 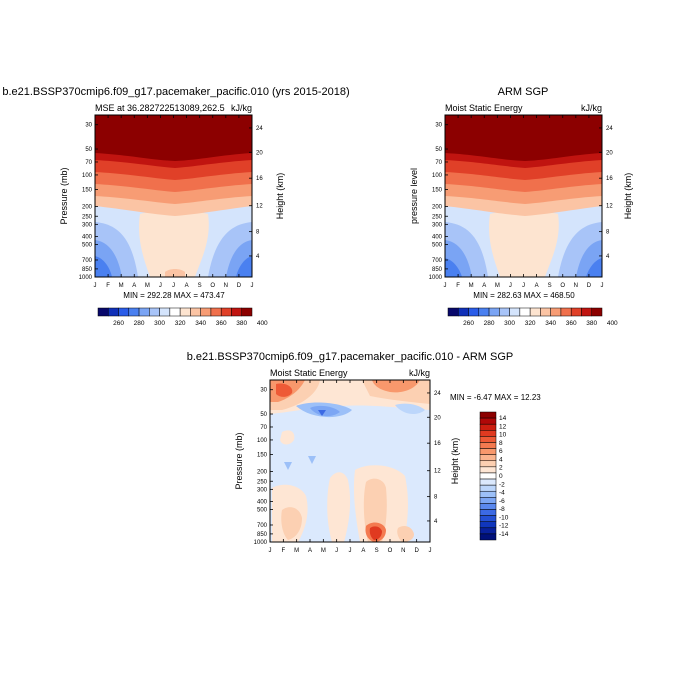 I want to click on y-tick-label: 300, so click(x=437, y=225).